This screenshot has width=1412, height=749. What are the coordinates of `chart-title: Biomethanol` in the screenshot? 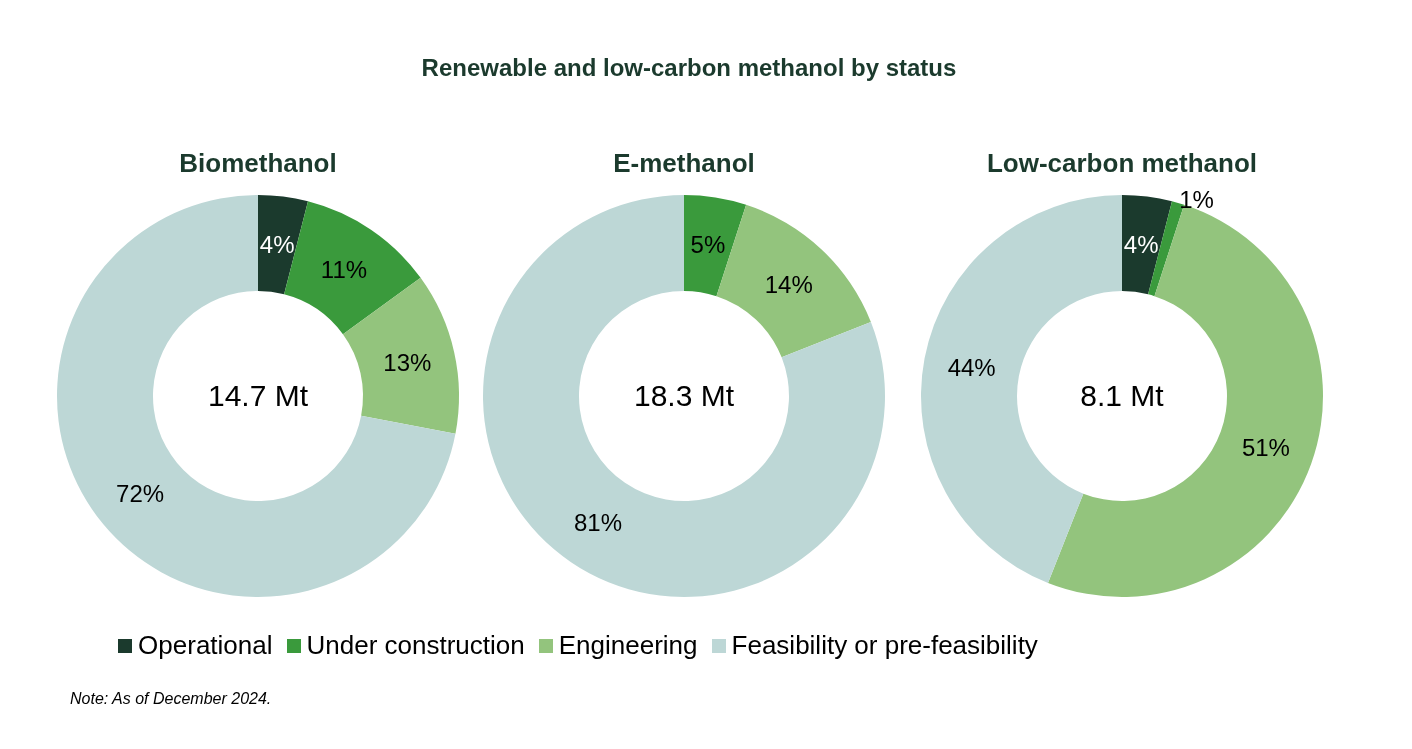 It's located at (258, 164).